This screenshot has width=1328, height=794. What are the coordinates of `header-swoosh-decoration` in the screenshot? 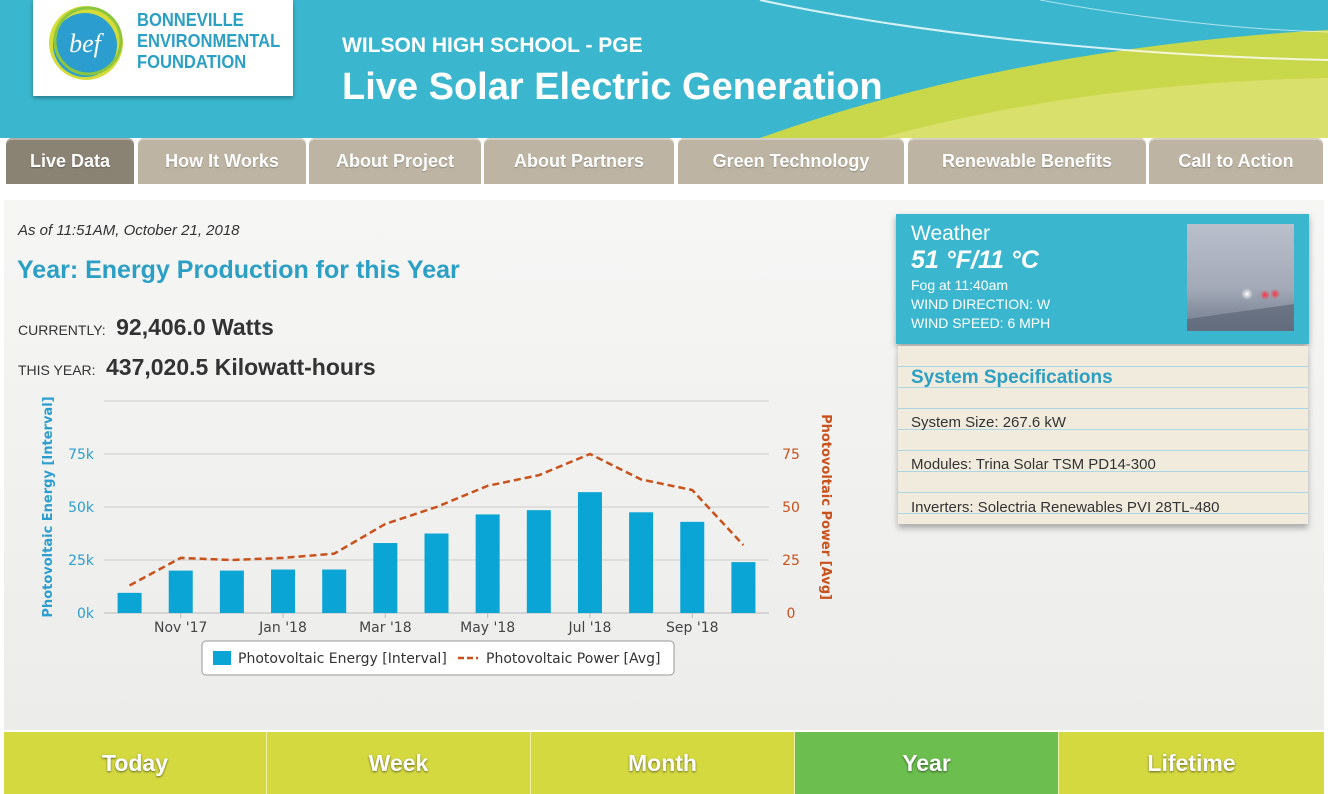 It's located at (1043, 69).